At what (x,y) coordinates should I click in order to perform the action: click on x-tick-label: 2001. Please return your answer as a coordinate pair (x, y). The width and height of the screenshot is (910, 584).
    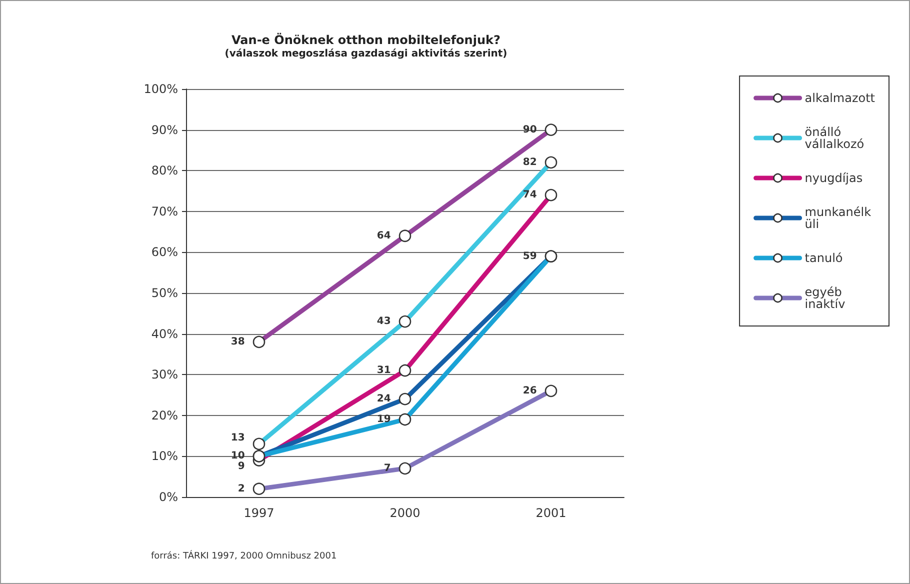
    Looking at the image, I should click on (551, 513).